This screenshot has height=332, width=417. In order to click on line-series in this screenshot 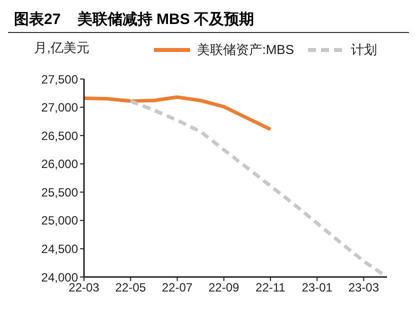, I will do `click(178, 113)`.